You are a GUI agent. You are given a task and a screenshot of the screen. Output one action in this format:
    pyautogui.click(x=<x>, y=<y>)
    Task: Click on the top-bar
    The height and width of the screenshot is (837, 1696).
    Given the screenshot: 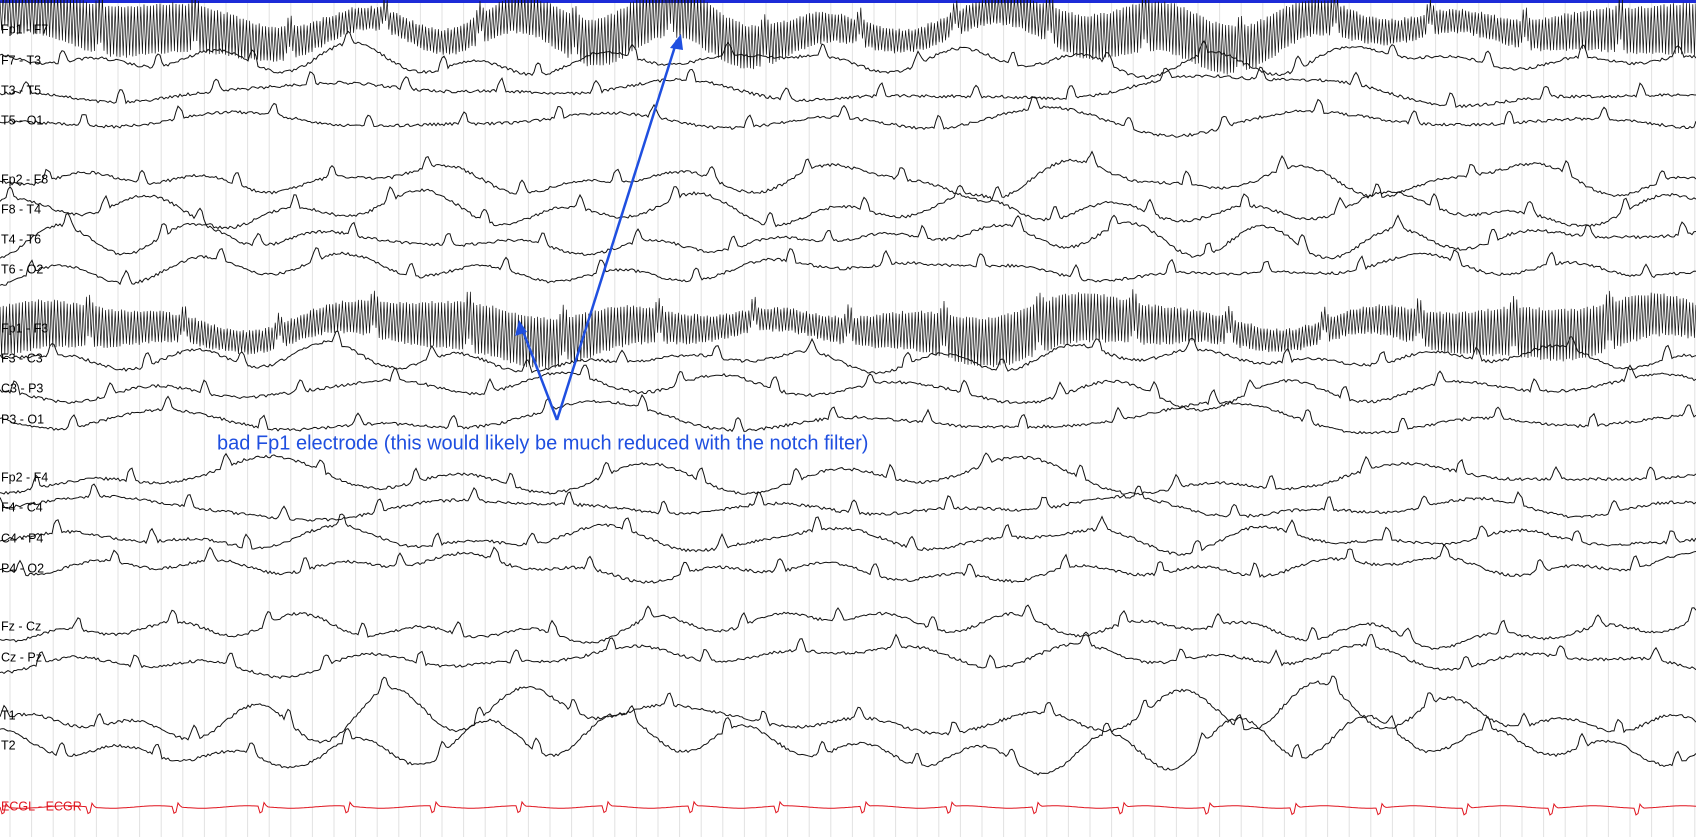 What is the action you would take?
    pyautogui.click(x=848, y=1)
    